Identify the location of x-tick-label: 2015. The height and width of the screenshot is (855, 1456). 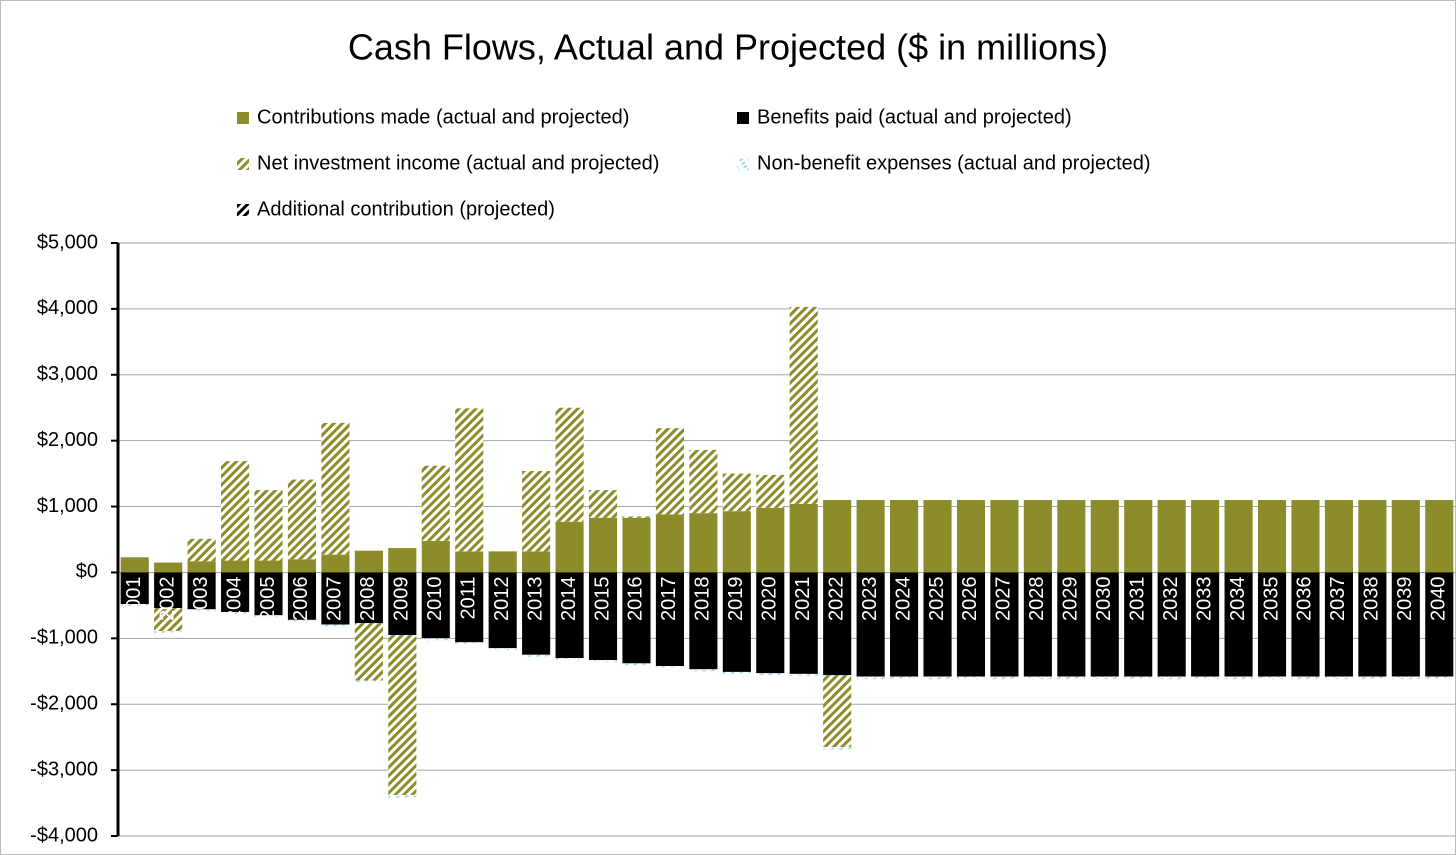
(602, 598).